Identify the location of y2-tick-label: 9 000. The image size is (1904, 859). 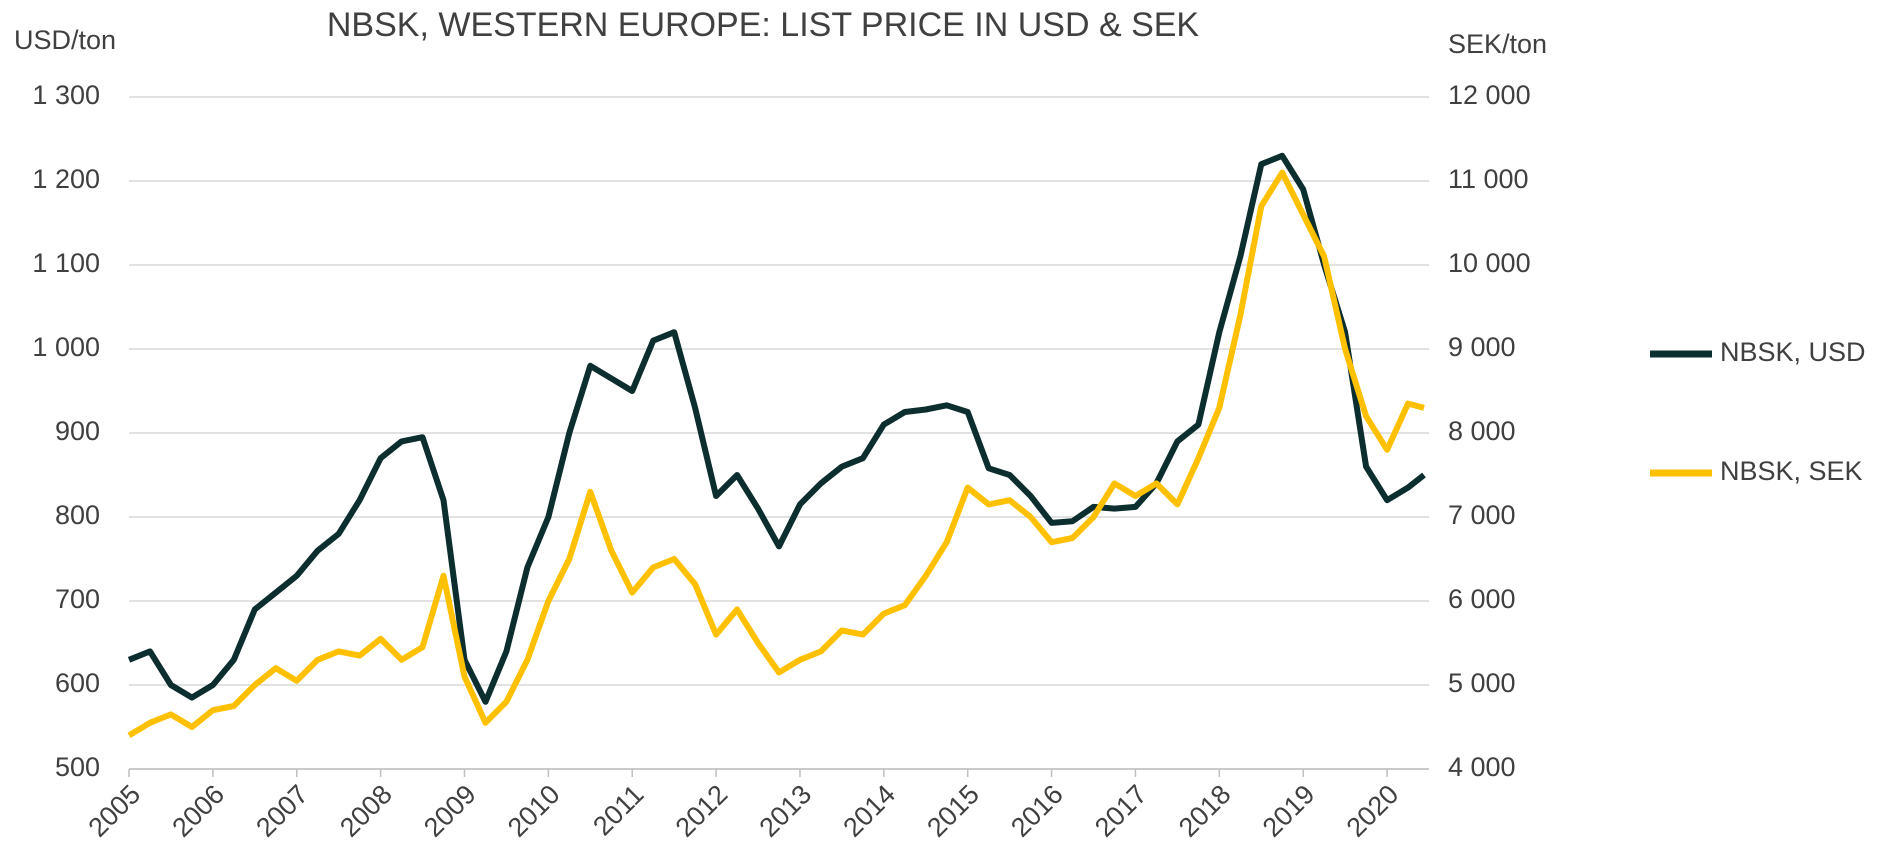
(1482, 347).